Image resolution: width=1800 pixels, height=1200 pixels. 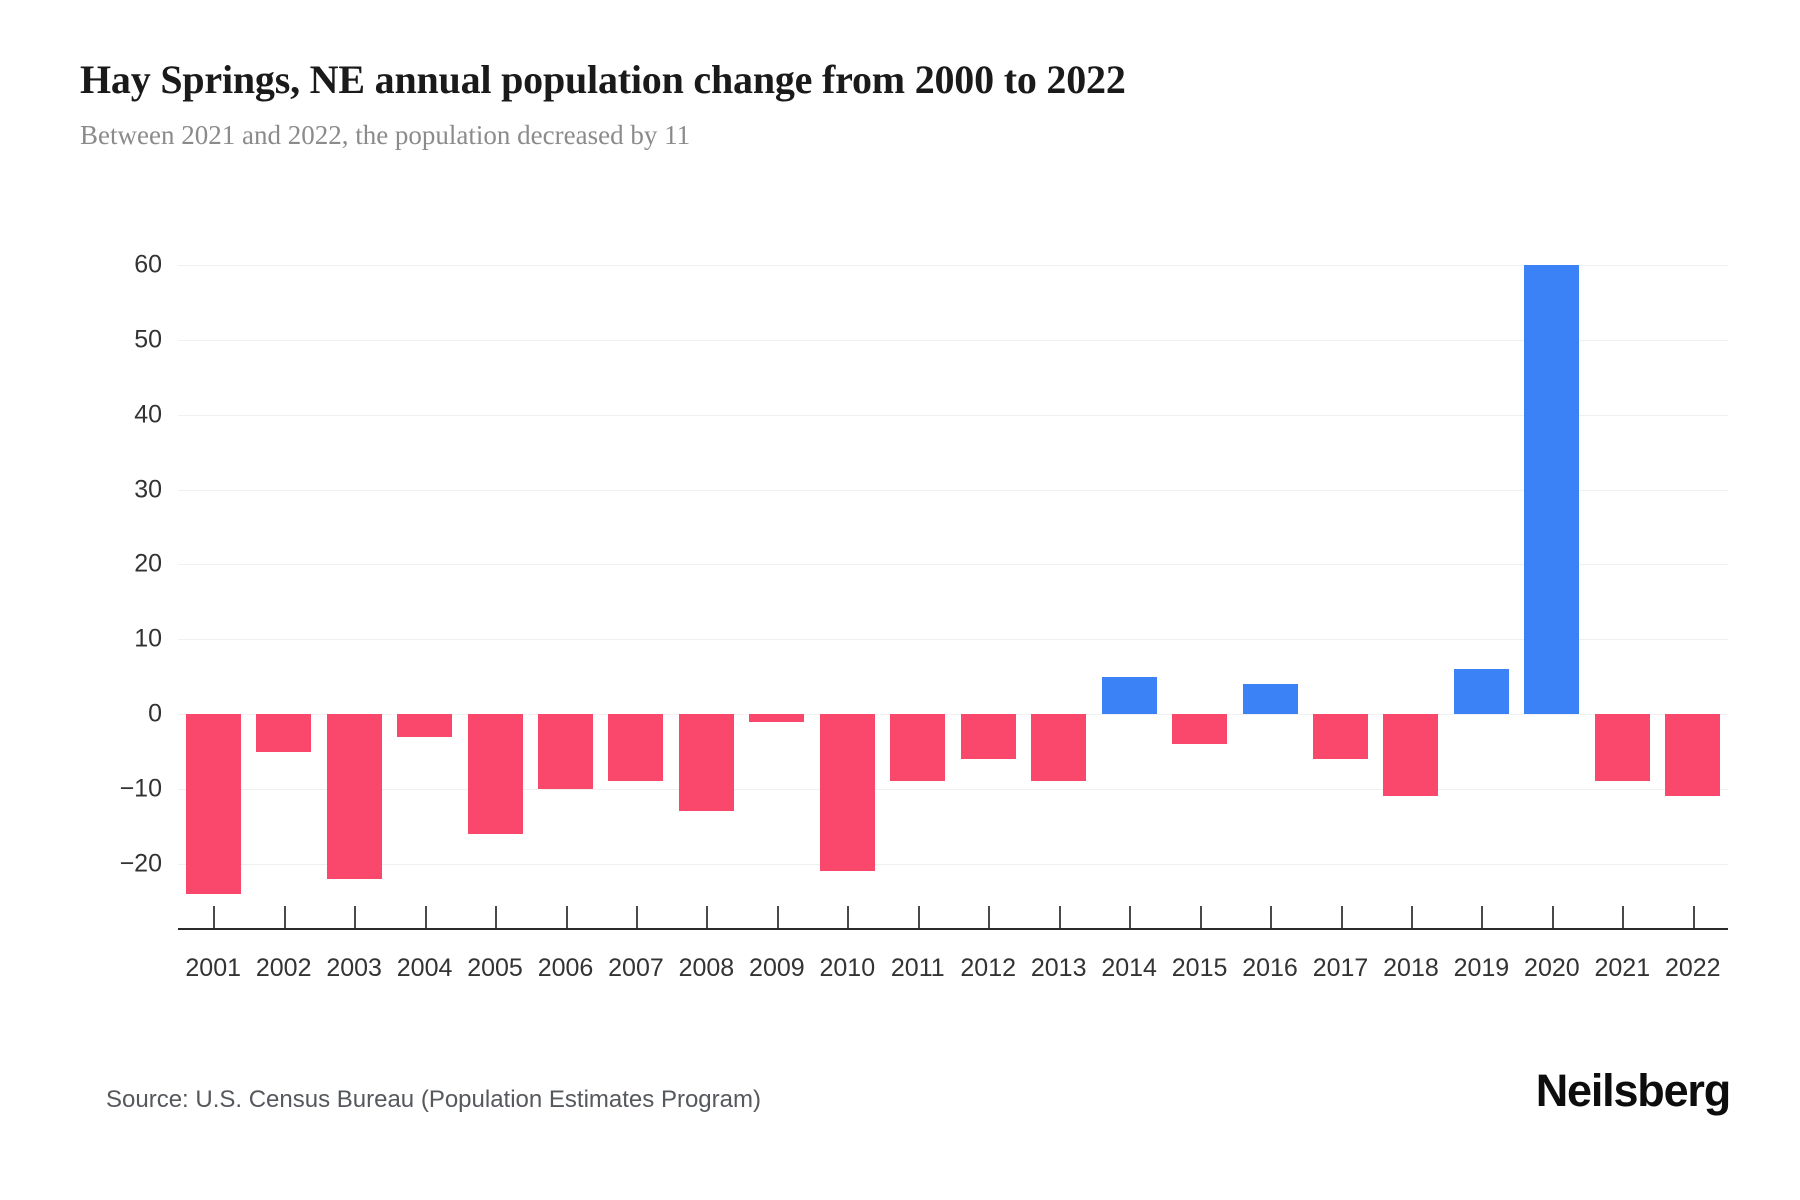 What do you see at coordinates (148, 563) in the screenshot?
I see `y-axis-tick-label: 20` at bounding box center [148, 563].